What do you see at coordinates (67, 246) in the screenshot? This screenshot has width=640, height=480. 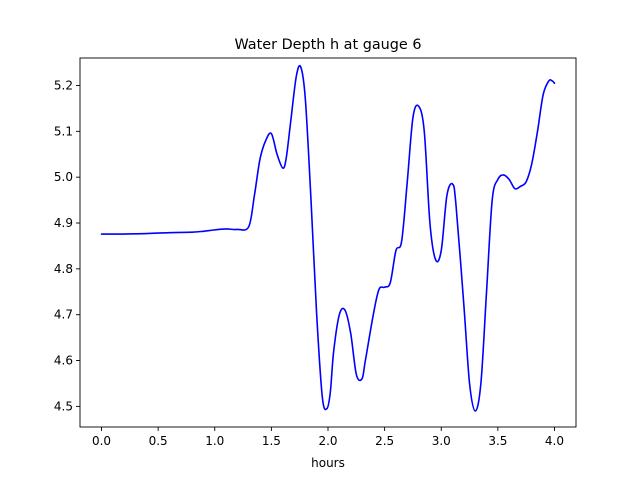 I see `y-axis-ticks: 4.5 4.6 4.7 4.8 4.9 5.0 5.1 5.2` at bounding box center [67, 246].